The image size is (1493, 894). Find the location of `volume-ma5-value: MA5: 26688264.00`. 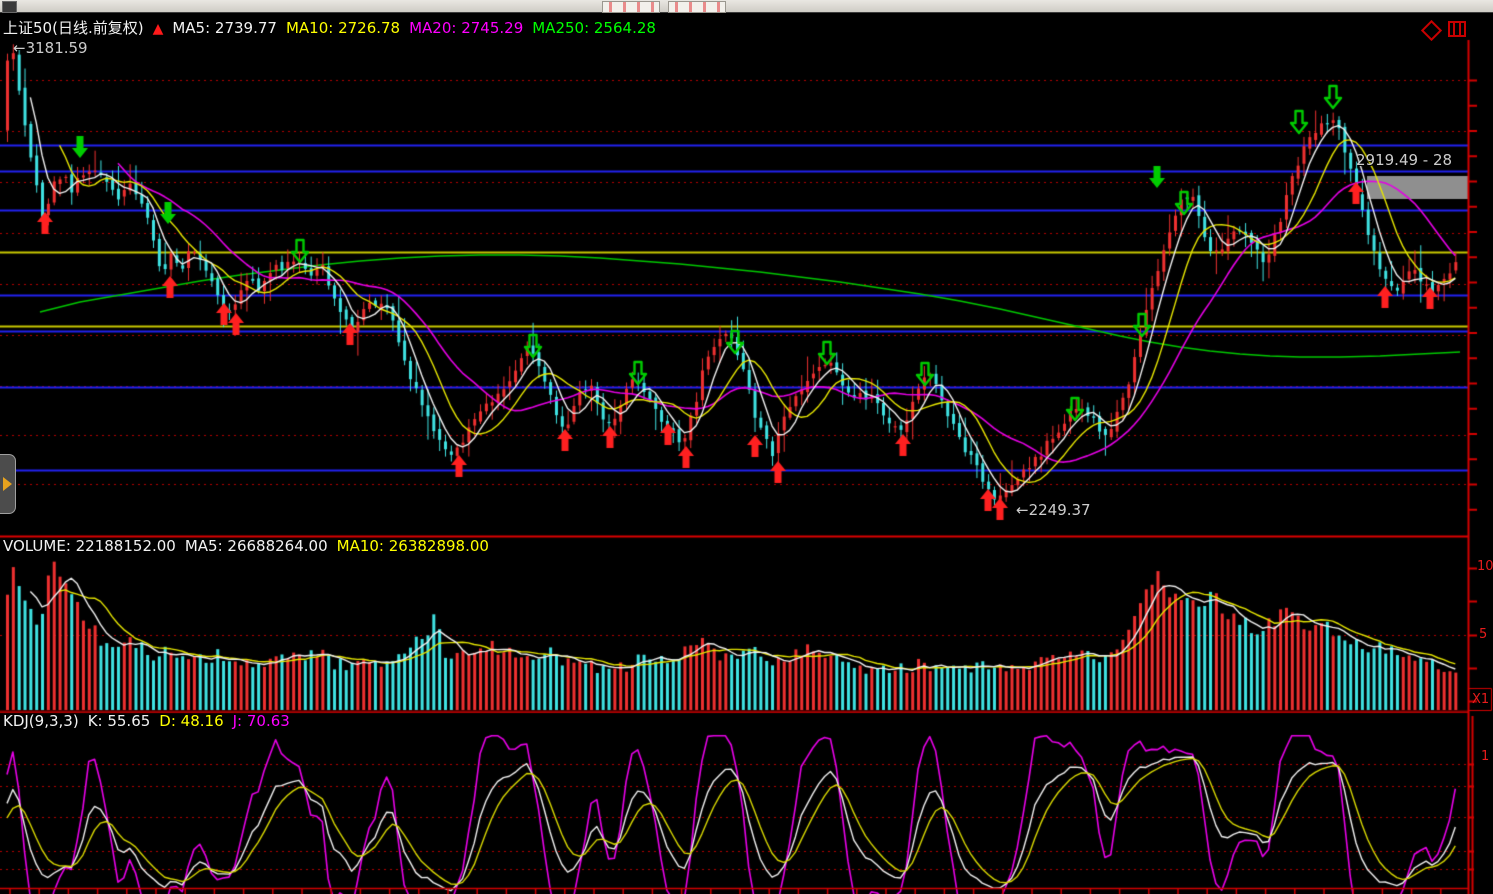

volume-ma5-value: MA5: 26688264.00 is located at coordinates (256, 546).